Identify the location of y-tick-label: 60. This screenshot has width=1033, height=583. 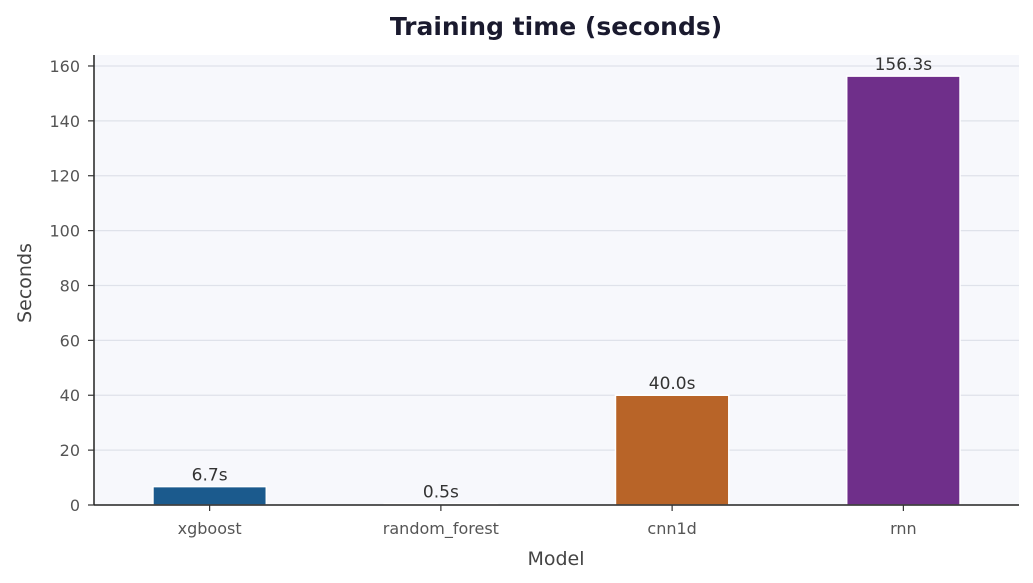
(70, 340).